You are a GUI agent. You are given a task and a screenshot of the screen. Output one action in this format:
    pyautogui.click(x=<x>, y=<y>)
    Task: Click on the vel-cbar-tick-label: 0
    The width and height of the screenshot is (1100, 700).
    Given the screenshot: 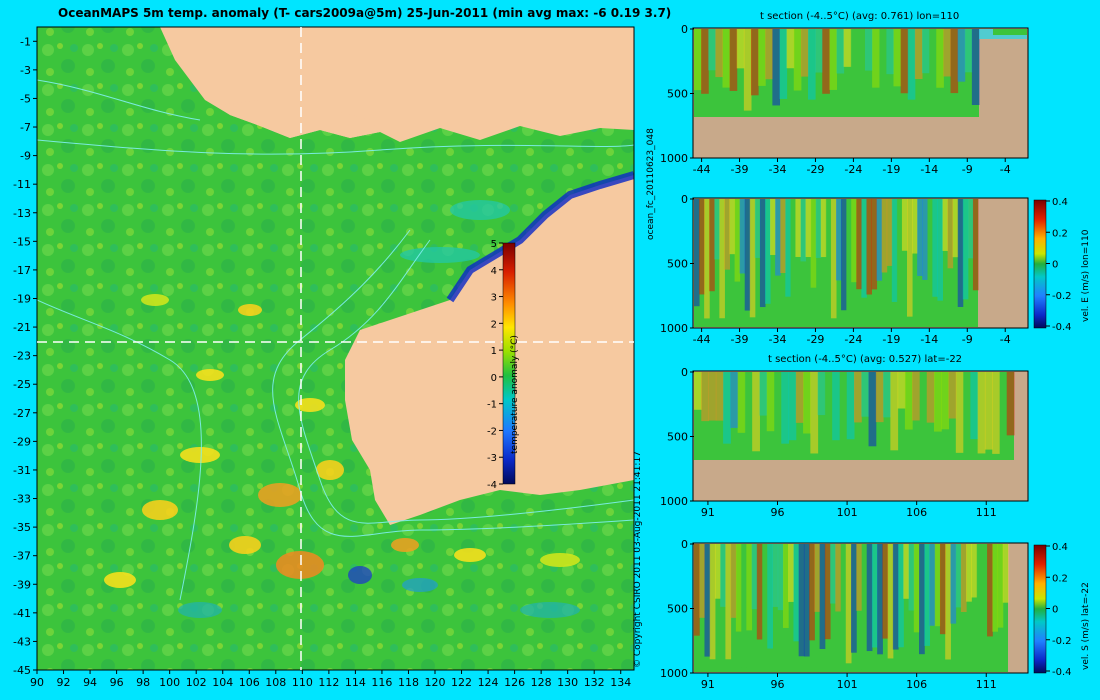 What is the action you would take?
    pyautogui.click(x=1055, y=265)
    